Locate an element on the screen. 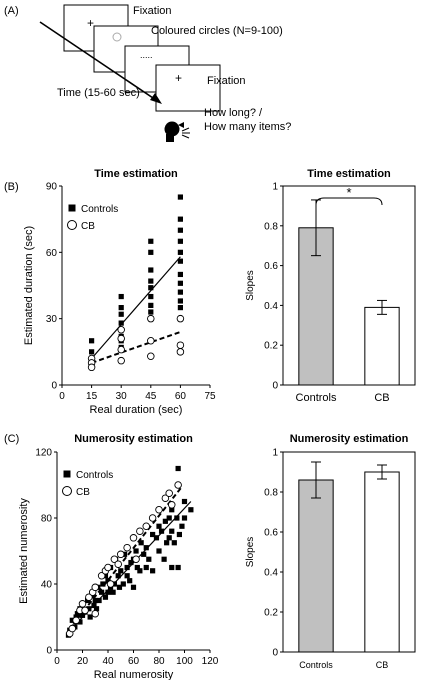 Image resolution: width=425 pixels, height=680 pixels. y-tick-label: 30 is located at coordinates (52, 319).